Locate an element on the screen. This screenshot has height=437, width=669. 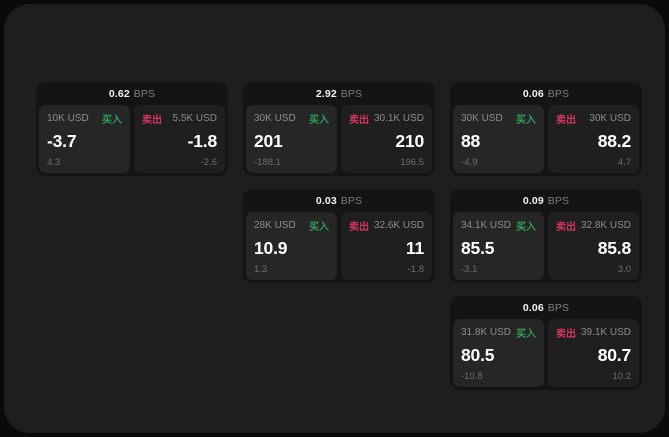
card-header: 0.06 BPS is located at coordinates (546, 93).